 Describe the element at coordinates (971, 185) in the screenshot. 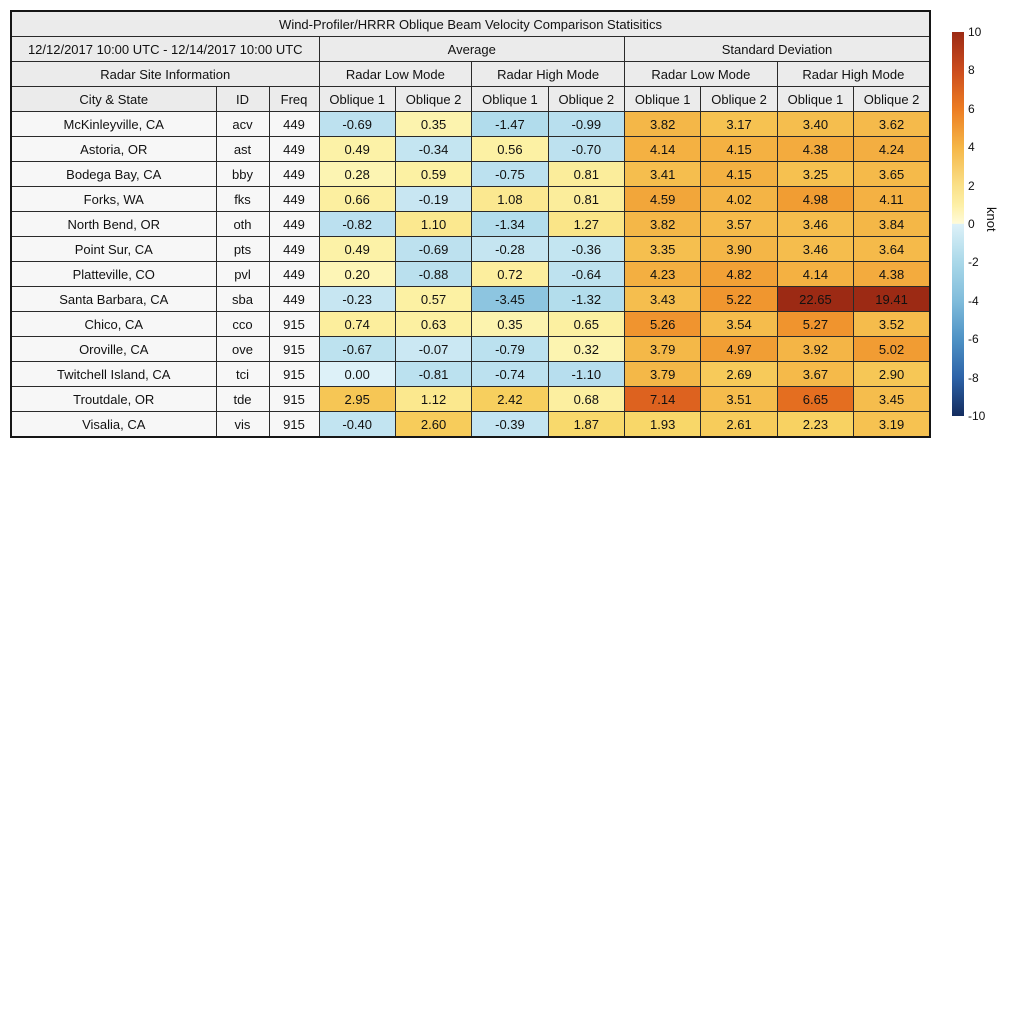

I see `colorbar-tick-label: 2` at that location.